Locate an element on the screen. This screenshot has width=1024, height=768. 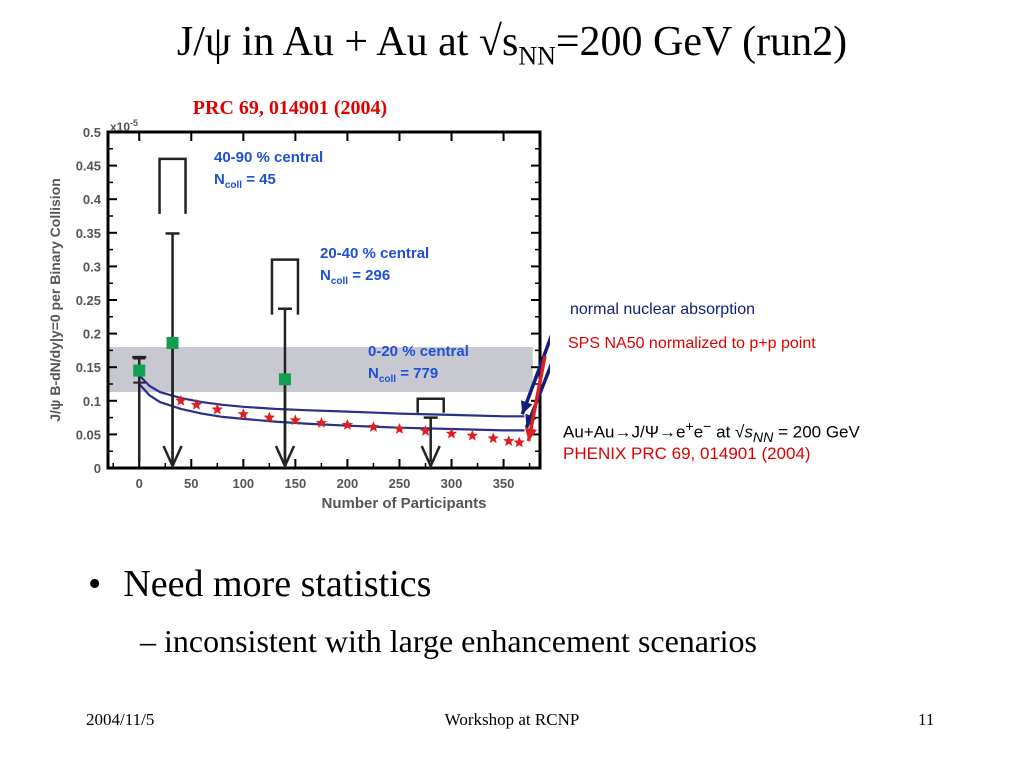
x-tick-label: 50 is located at coordinates (191, 483).